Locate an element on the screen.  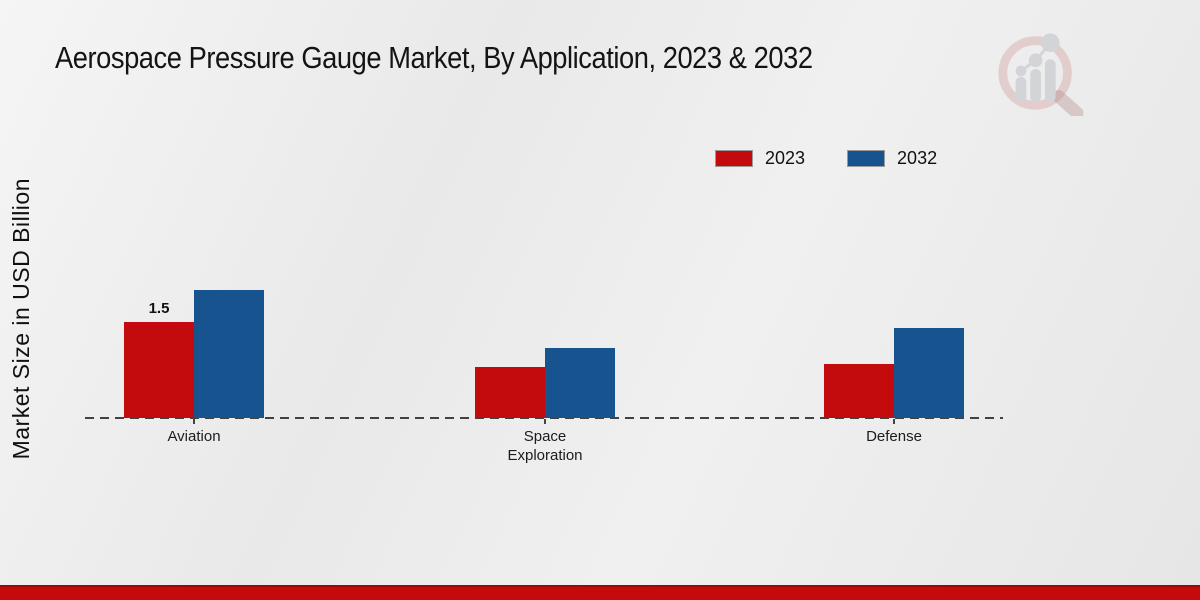
axis-tick-space-exploration is located at coordinates (545, 421).